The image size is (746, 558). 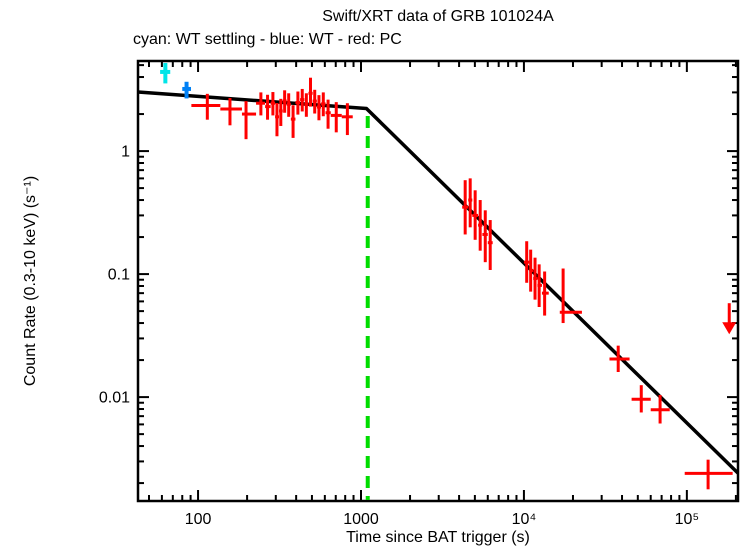 What do you see at coordinates (165, 73) in the screenshot?
I see `wt-settling-data-point` at bounding box center [165, 73].